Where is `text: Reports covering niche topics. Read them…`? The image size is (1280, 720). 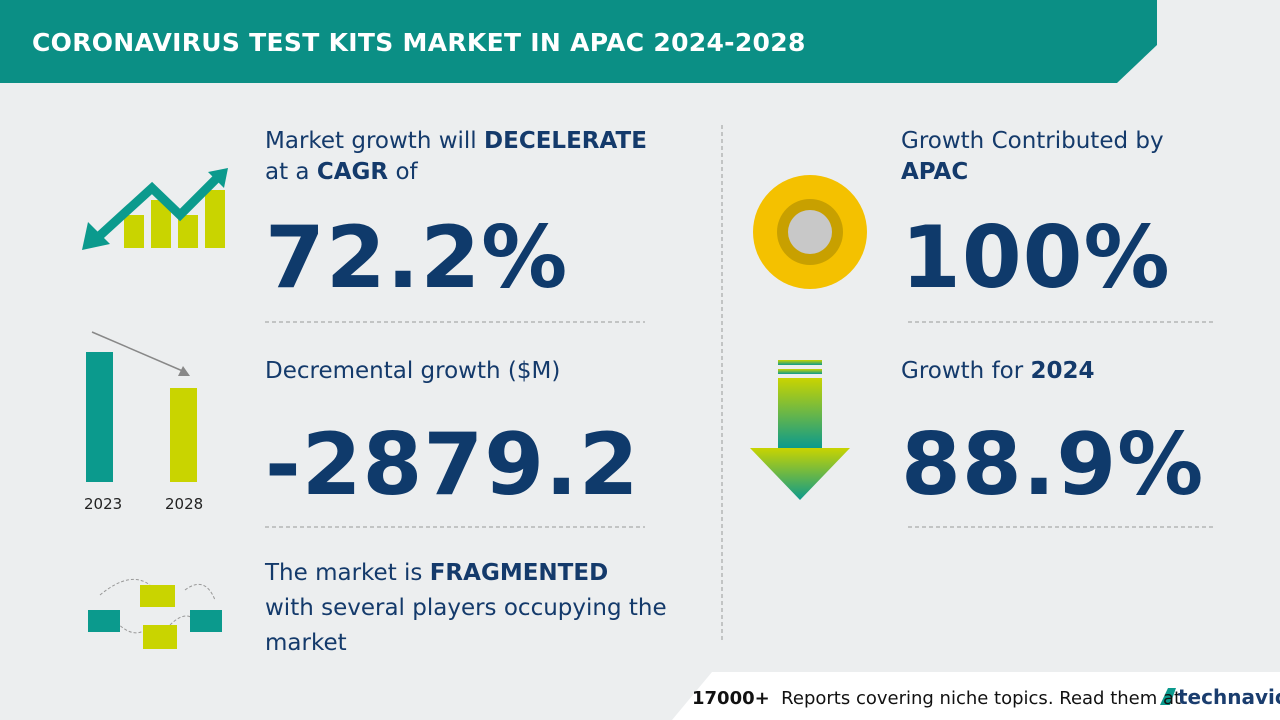 text: Reports covering niche topics. Read them… is located at coordinates (981, 698).